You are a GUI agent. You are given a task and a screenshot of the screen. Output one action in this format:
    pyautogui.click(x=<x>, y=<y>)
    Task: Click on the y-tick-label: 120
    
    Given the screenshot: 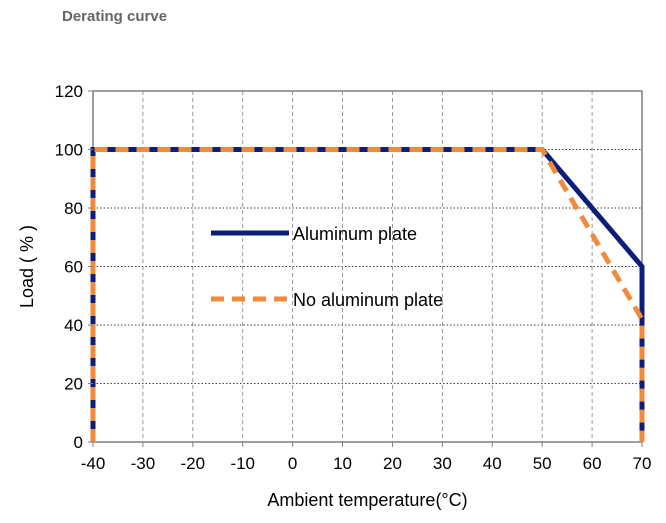 What is the action you would take?
    pyautogui.click(x=69, y=91)
    